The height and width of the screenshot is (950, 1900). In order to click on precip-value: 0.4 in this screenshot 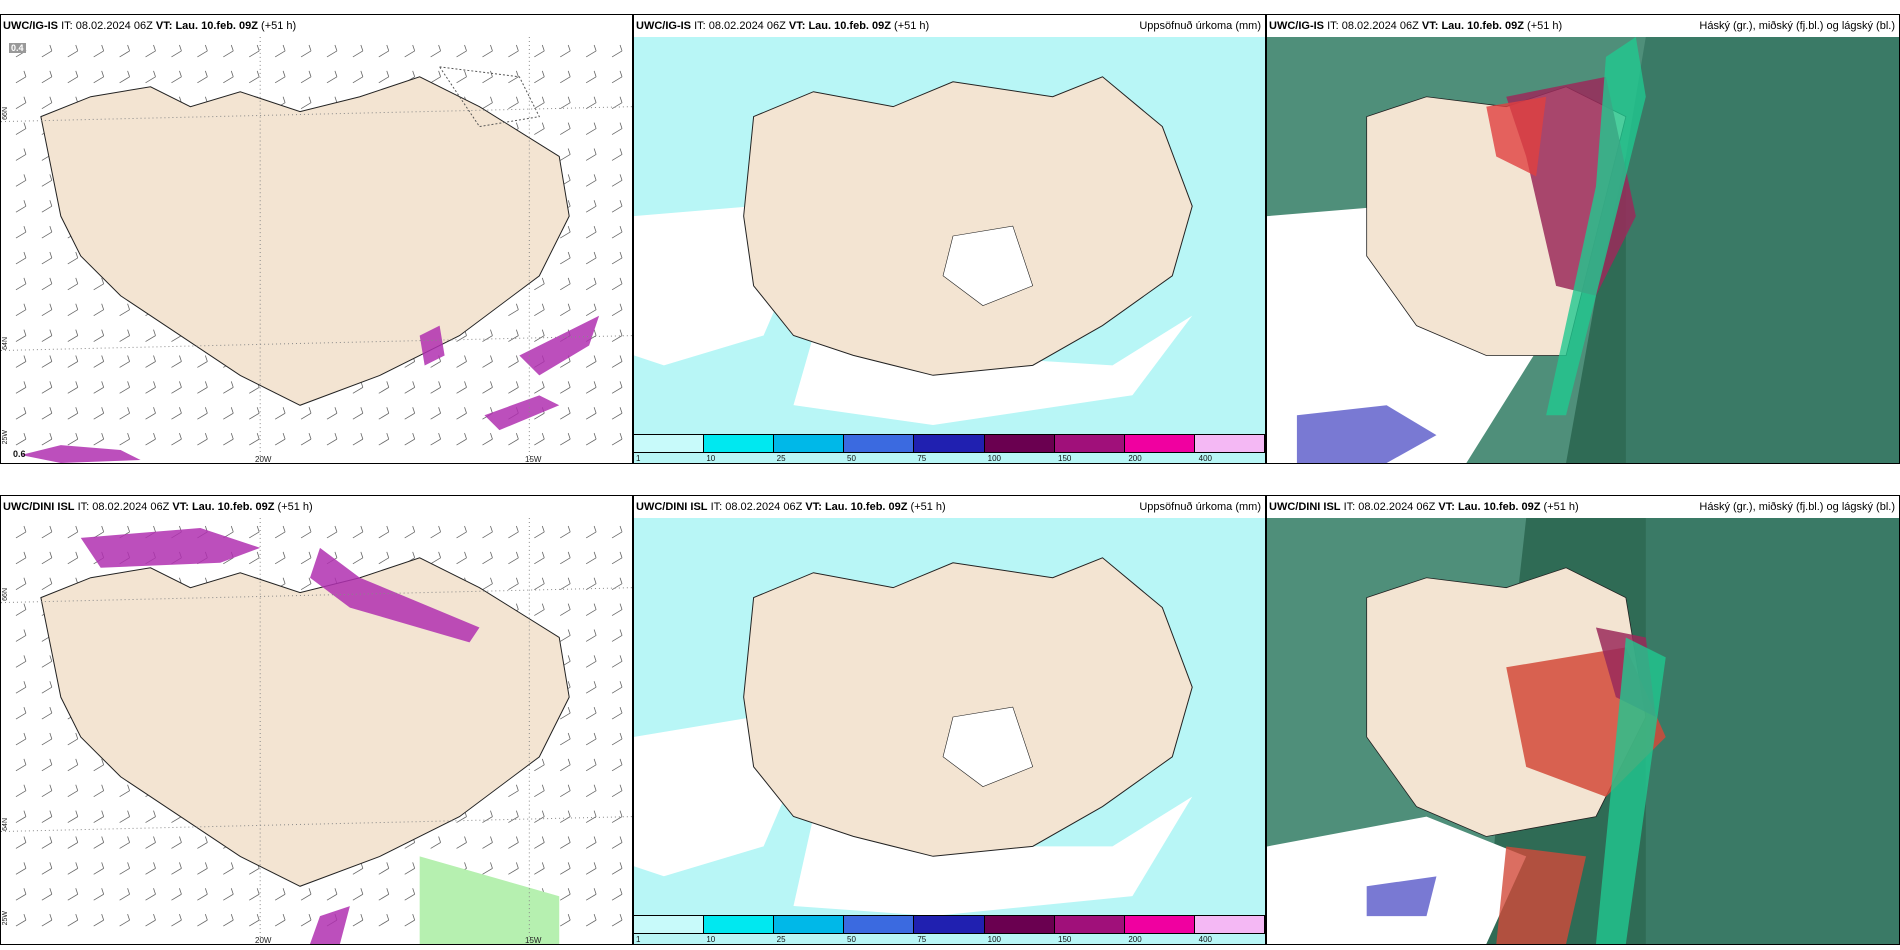, I will do `click(17, 48)`.